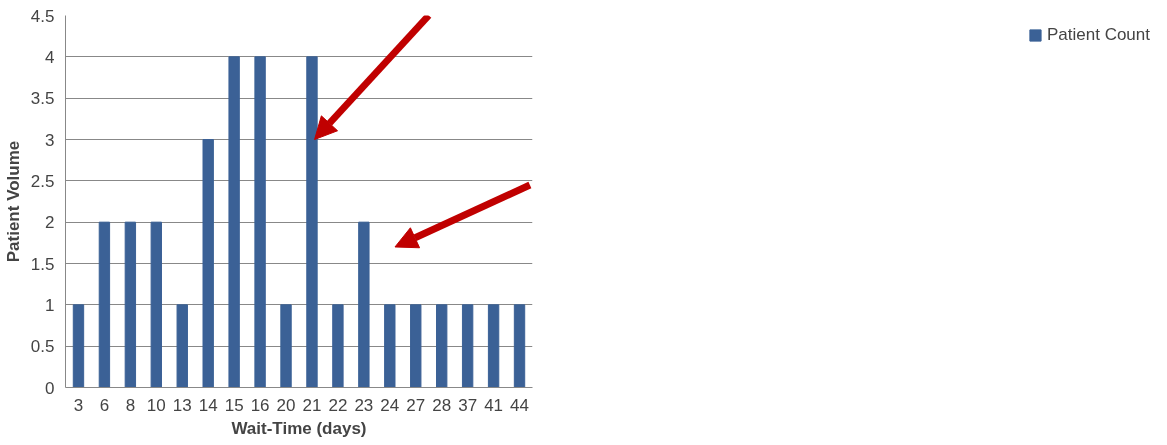 The height and width of the screenshot is (445, 1167). Describe the element at coordinates (50, 305) in the screenshot. I see `y-tick-label: 1` at that location.